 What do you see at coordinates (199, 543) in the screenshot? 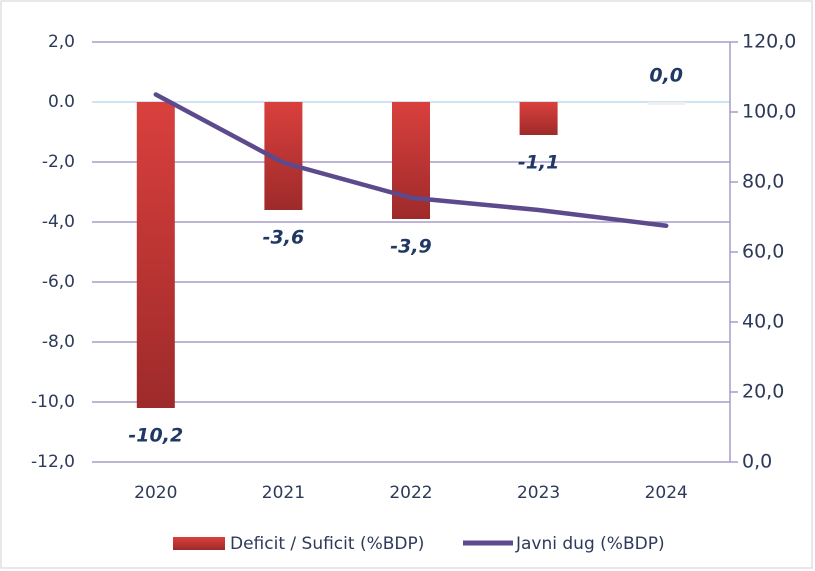
I see `legend-swatch` at bounding box center [199, 543].